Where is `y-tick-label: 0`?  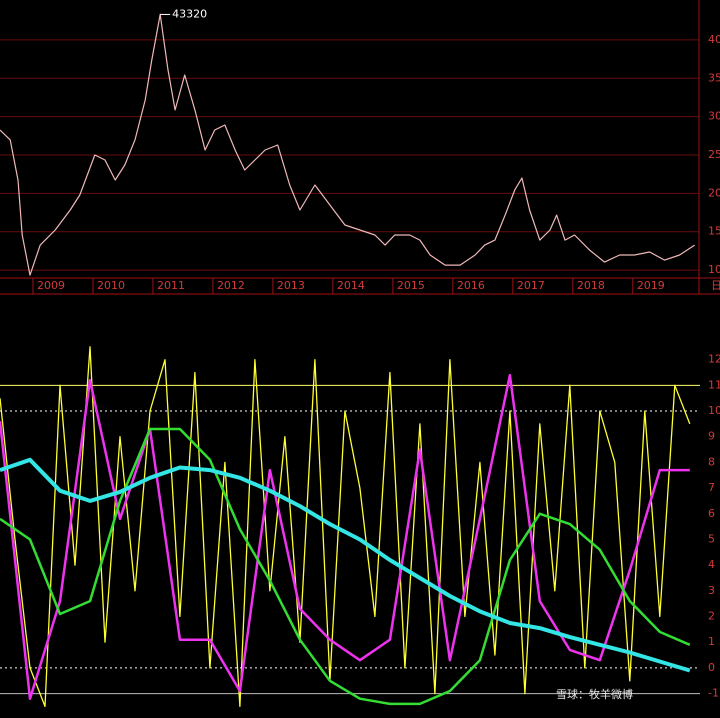
y-tick-label: 0 is located at coordinates (711, 667).